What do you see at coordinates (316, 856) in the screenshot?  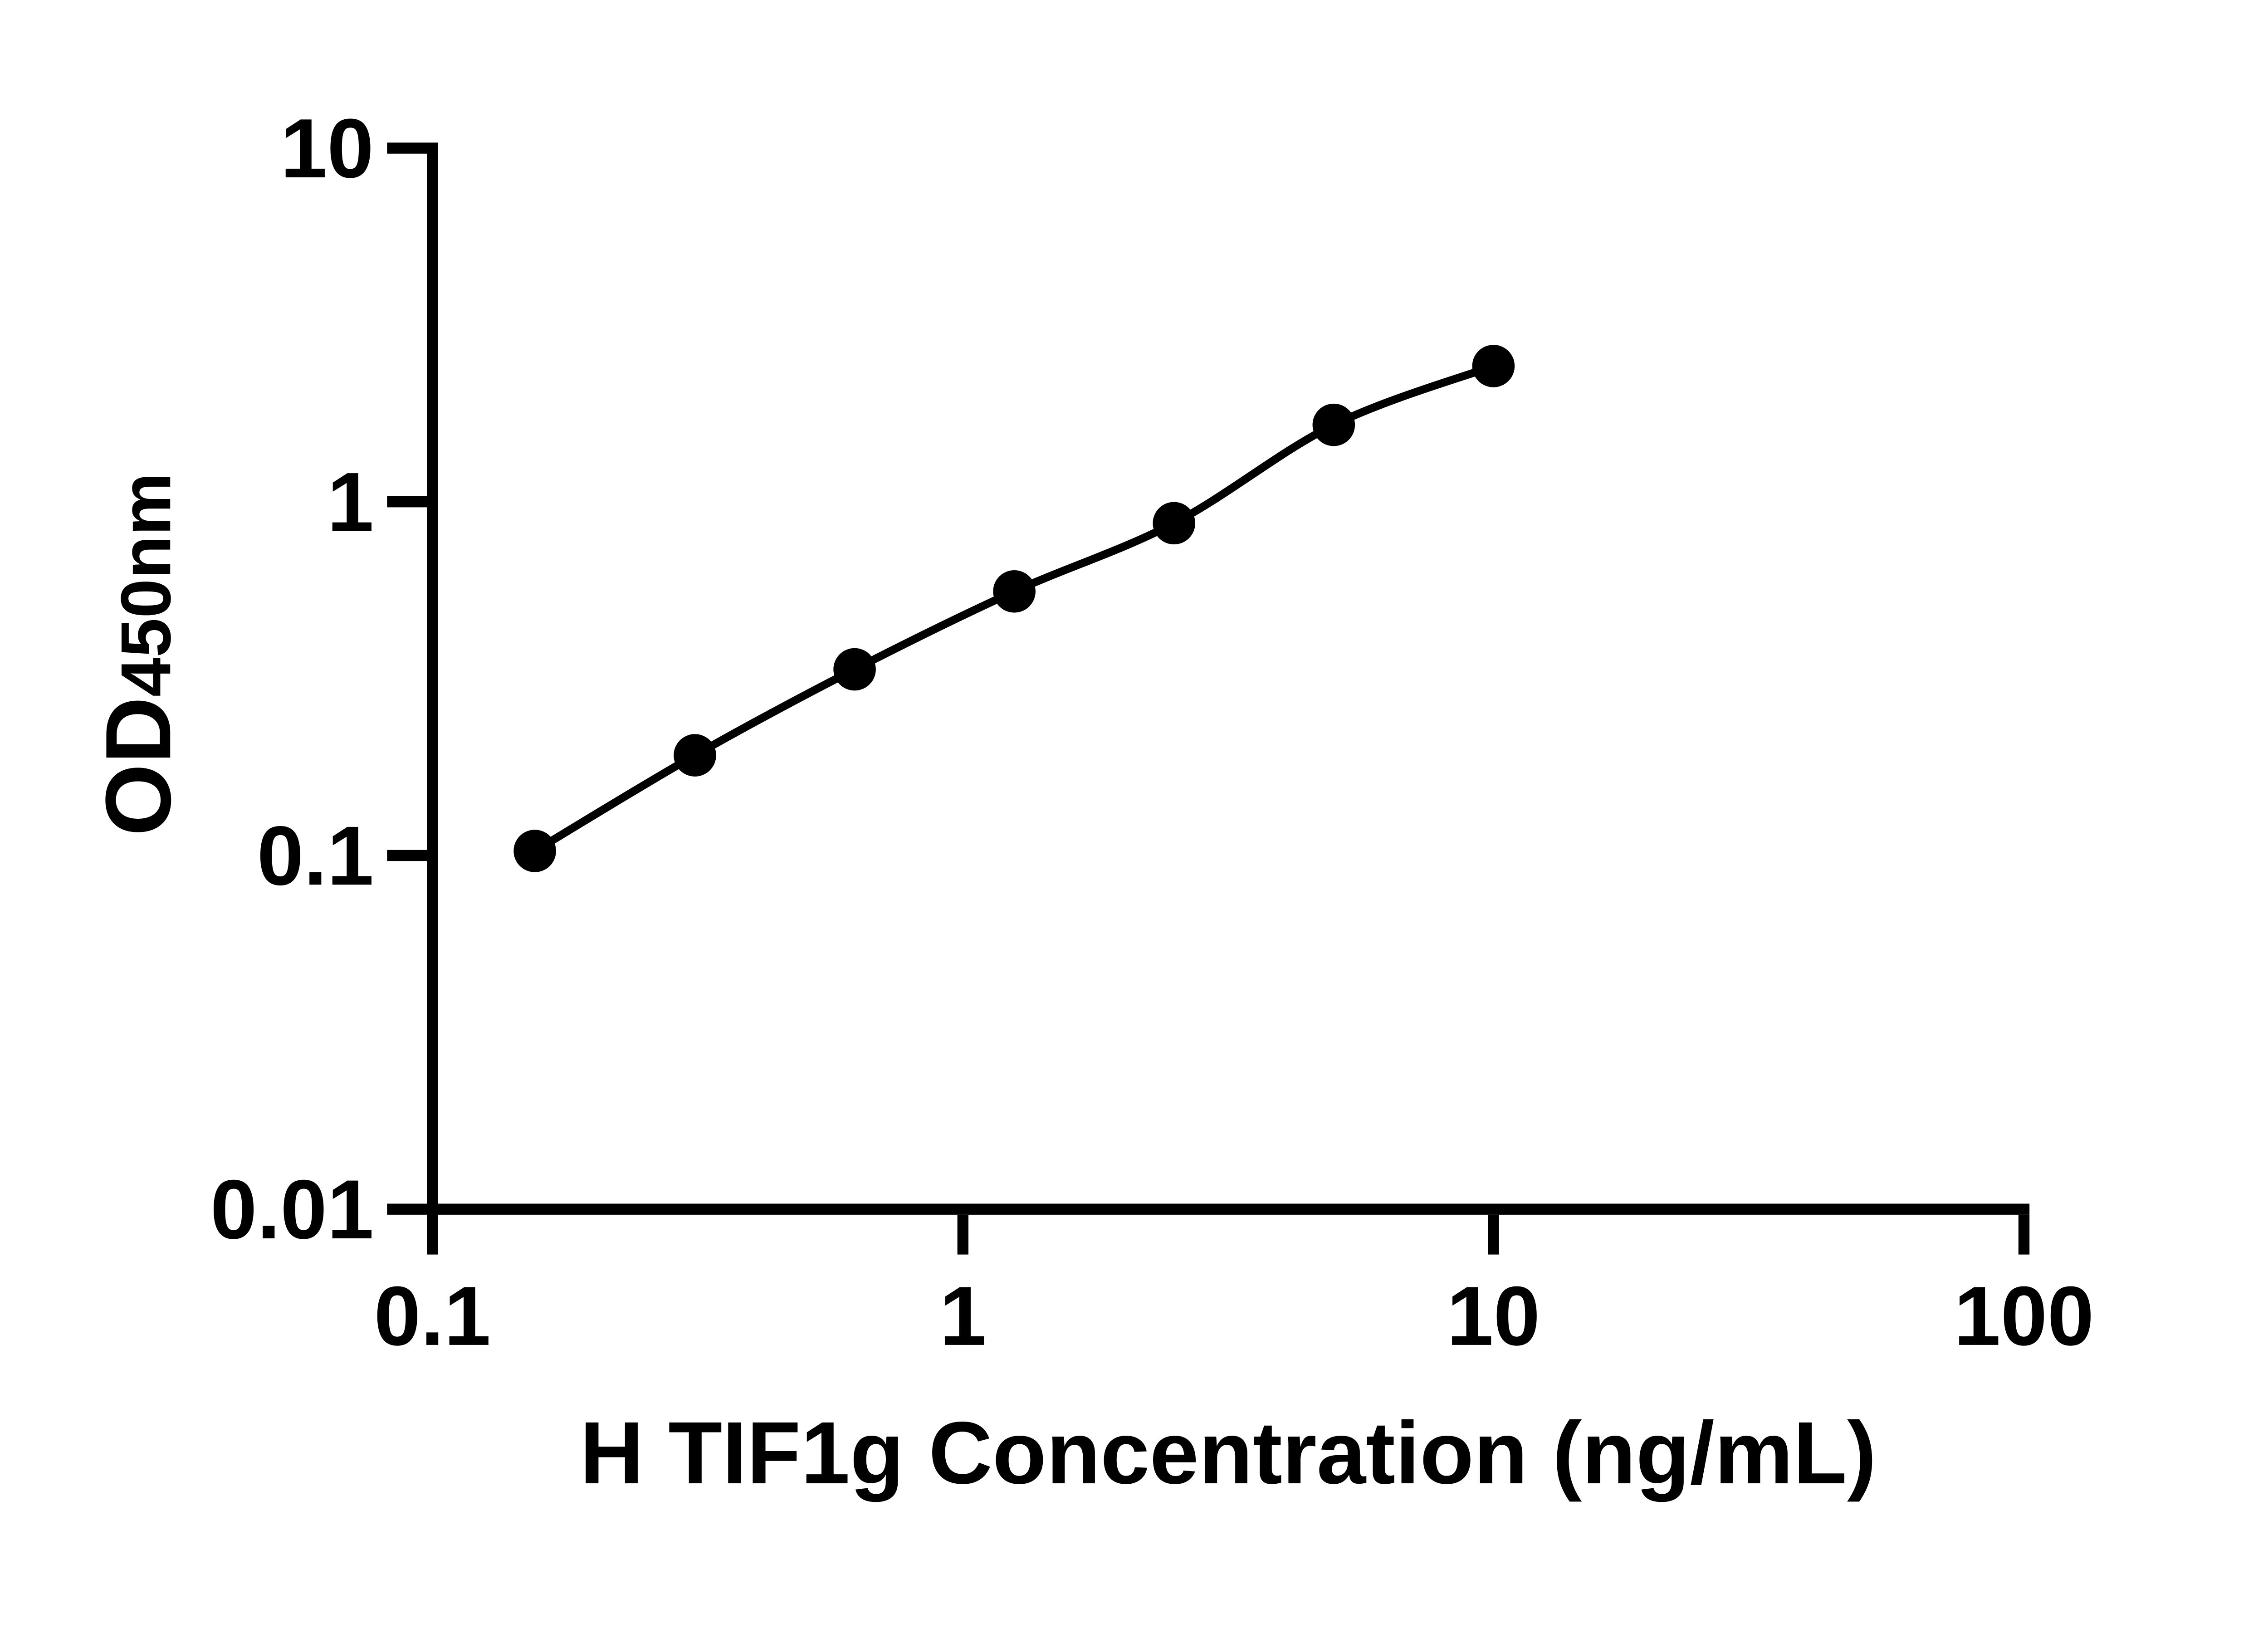 I see `y-tick-label: 0.1` at bounding box center [316, 856].